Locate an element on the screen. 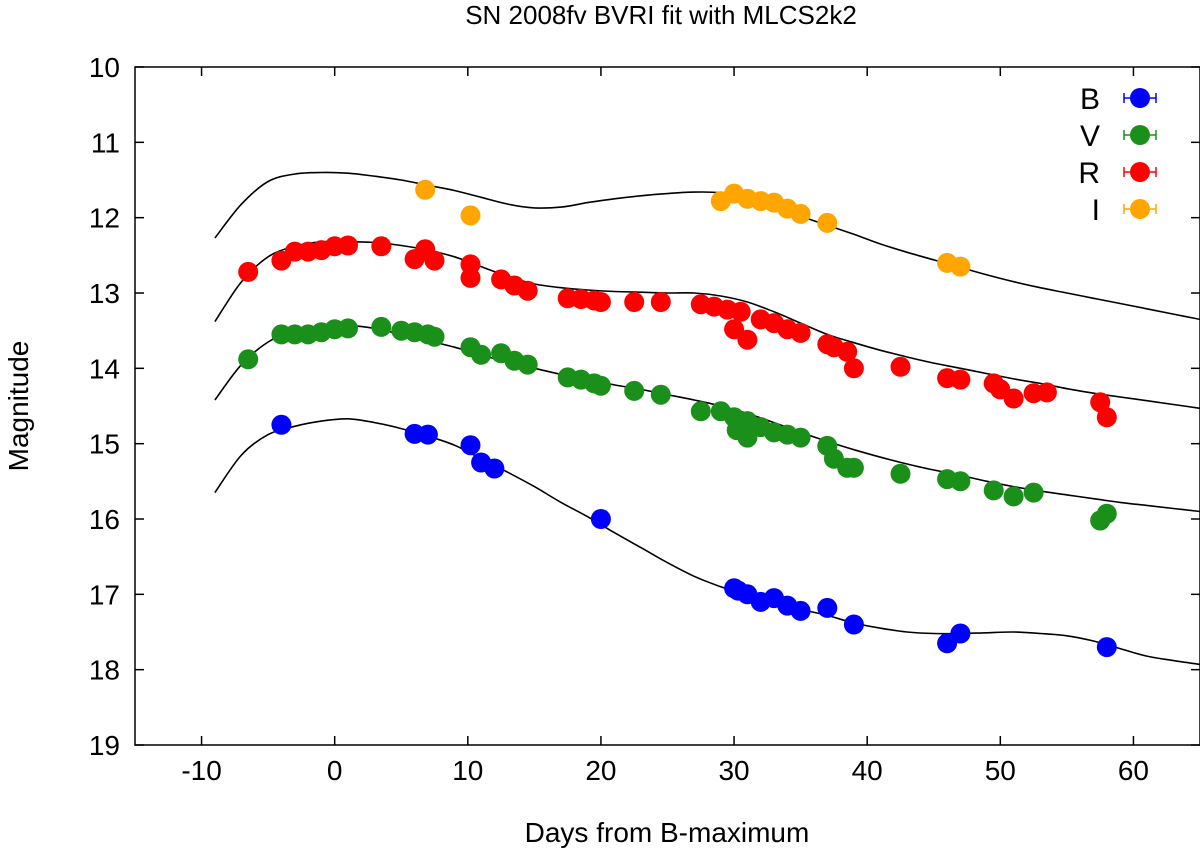 This screenshot has width=1200, height=855. legend-marker-v is located at coordinates (1140, 135).